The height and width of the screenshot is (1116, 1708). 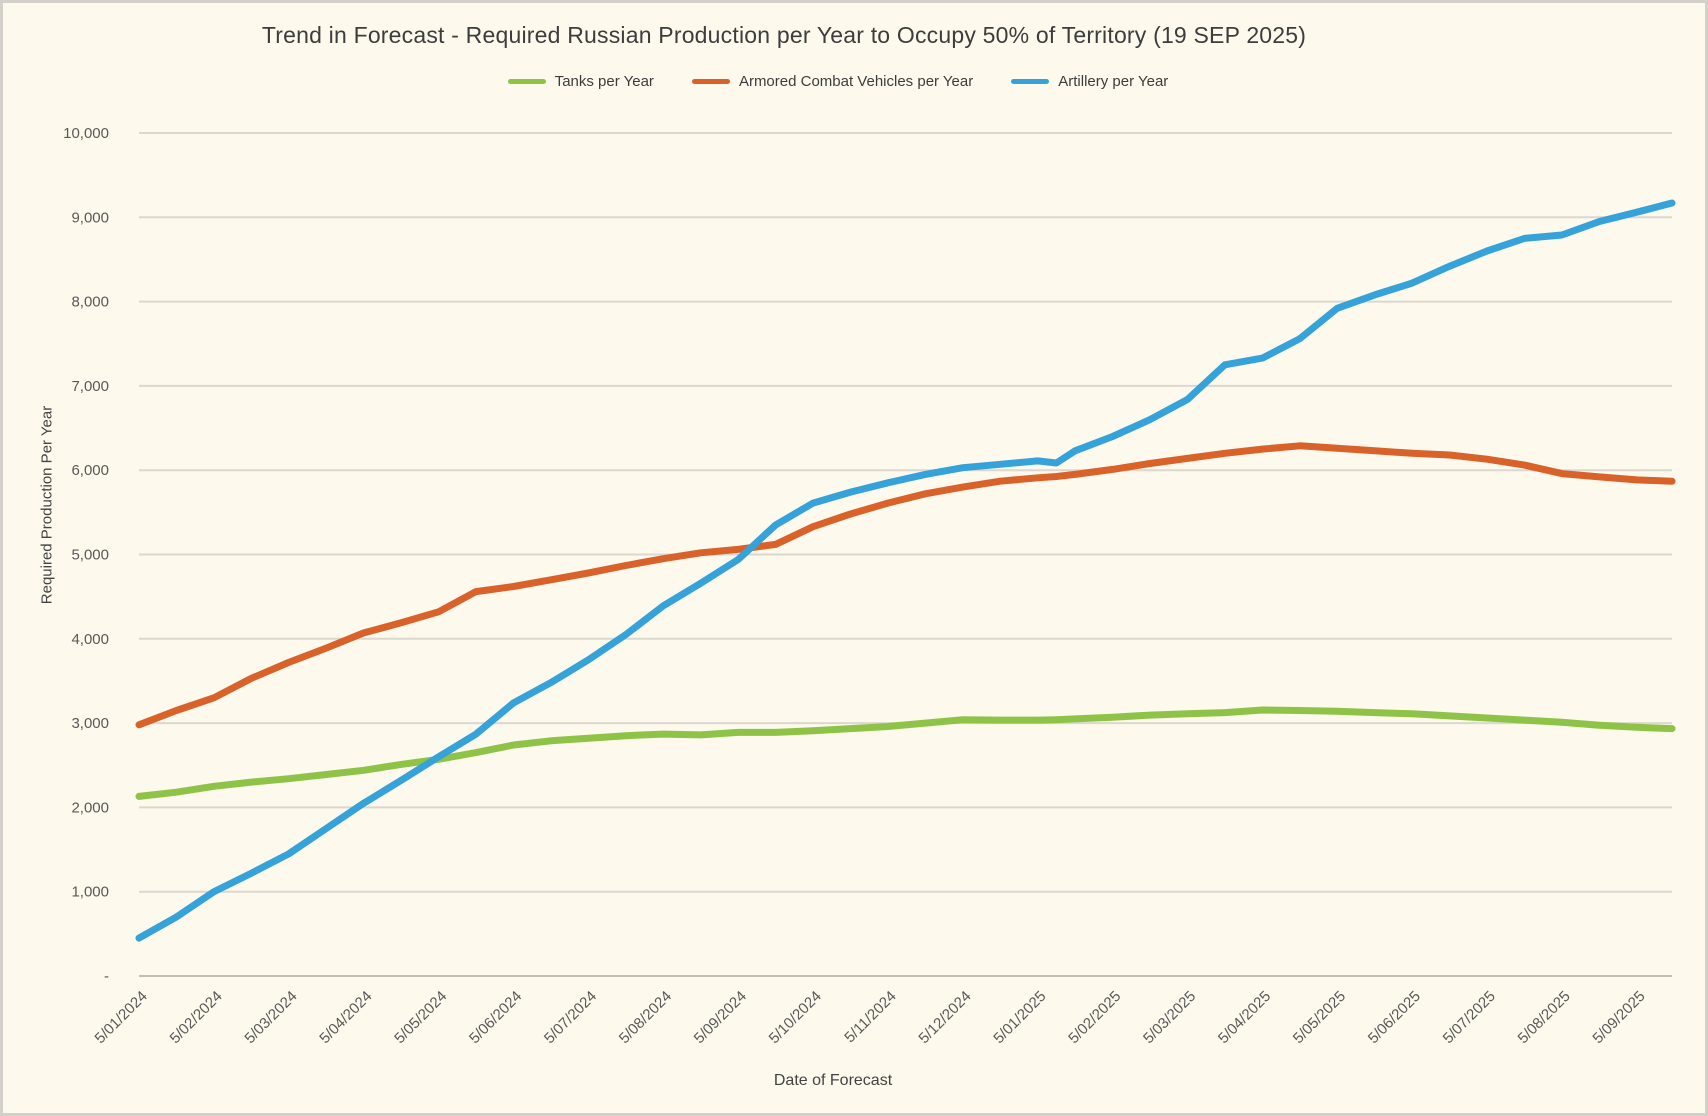 I want to click on x-tick-label: 5/04/2025, so click(x=1244, y=1017).